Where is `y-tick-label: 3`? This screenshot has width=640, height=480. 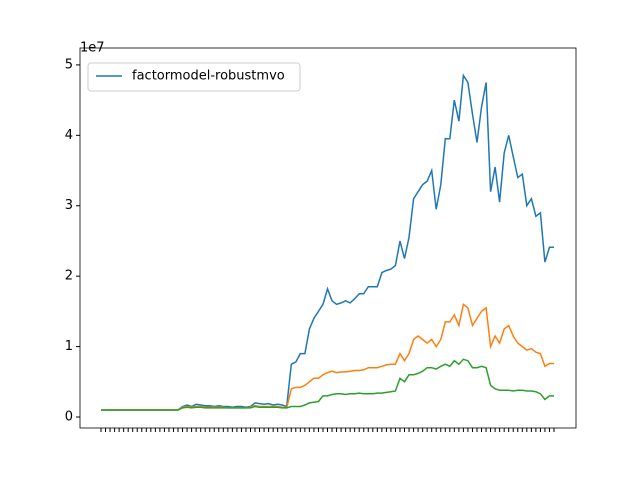 y-tick-label: 3 is located at coordinates (69, 205).